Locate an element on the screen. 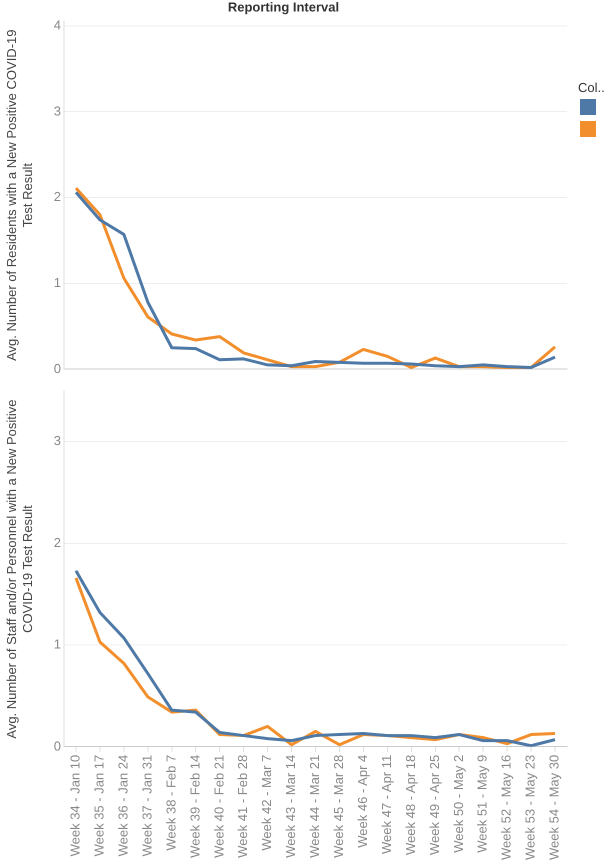  x-tick-label: Week 35 - Jan 17 is located at coordinates (99, 805).